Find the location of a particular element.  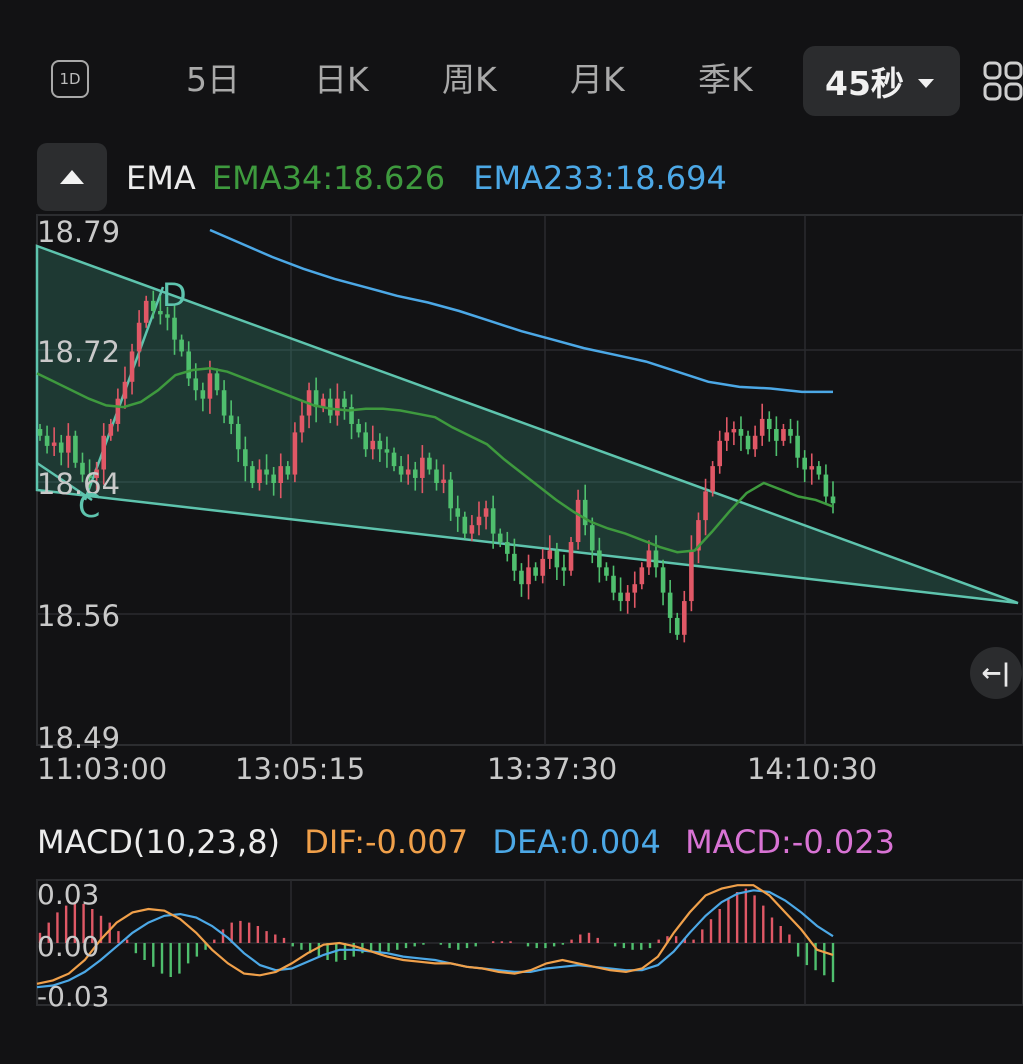

ema34-value: EMA34:18.626 is located at coordinates (328, 178).